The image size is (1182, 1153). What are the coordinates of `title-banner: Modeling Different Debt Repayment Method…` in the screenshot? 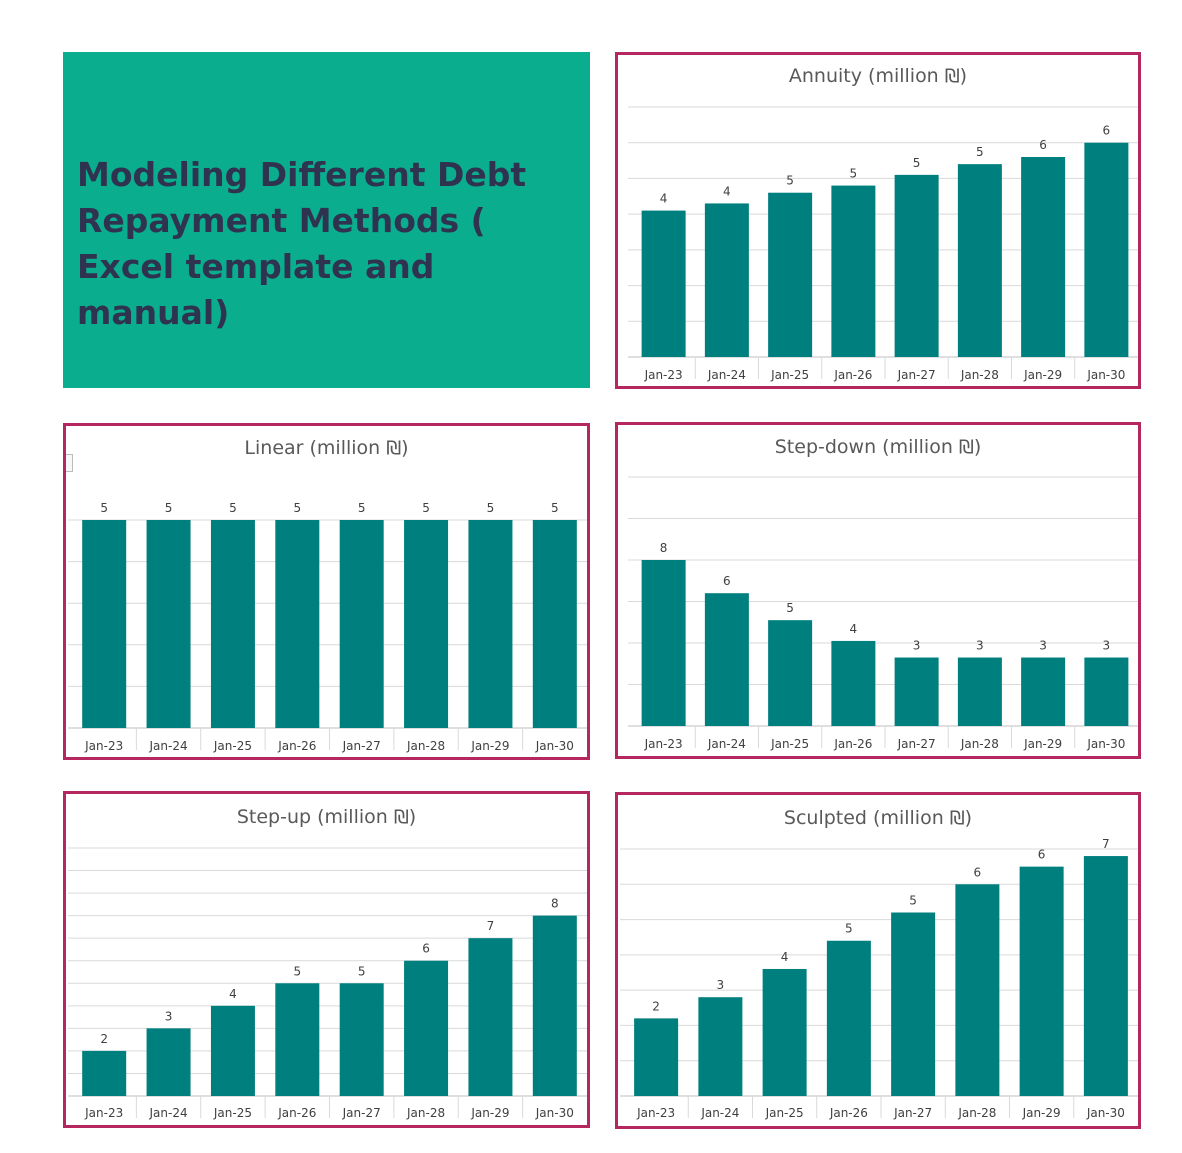 It's located at (326, 220).